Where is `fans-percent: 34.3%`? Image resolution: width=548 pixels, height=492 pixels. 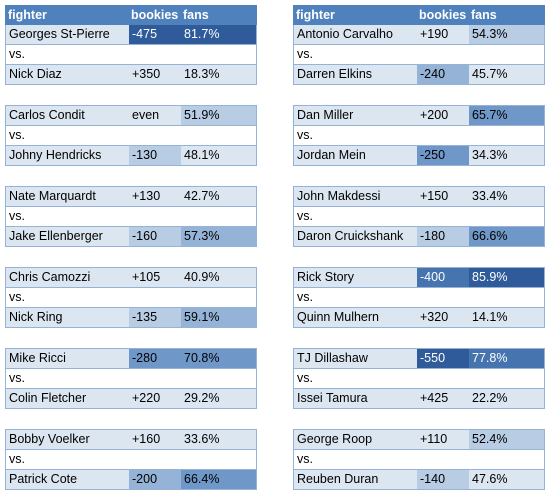 fans-percent: 34.3% is located at coordinates (490, 155).